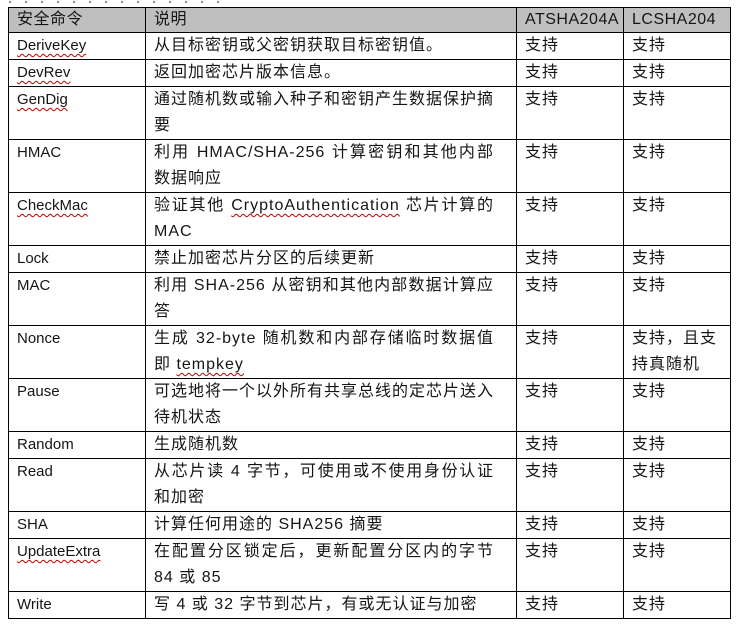 The height and width of the screenshot is (627, 746). I want to click on command-cell: SHA, so click(77, 525).